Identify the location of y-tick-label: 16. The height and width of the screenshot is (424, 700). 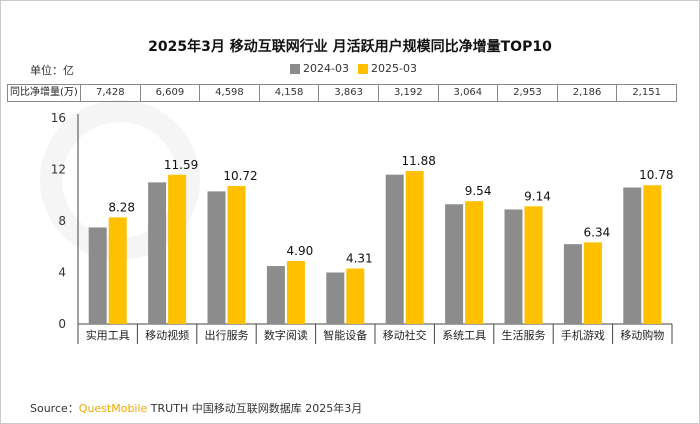
(58, 118).